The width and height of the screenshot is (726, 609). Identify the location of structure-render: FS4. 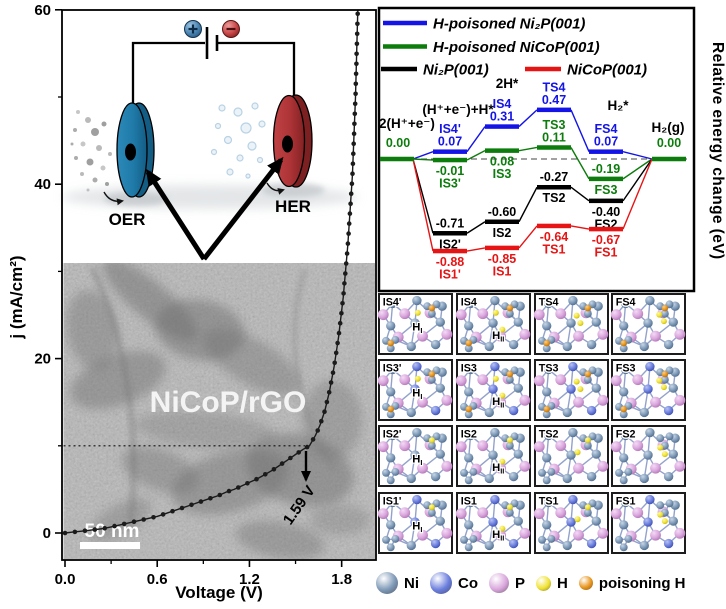
(648, 324).